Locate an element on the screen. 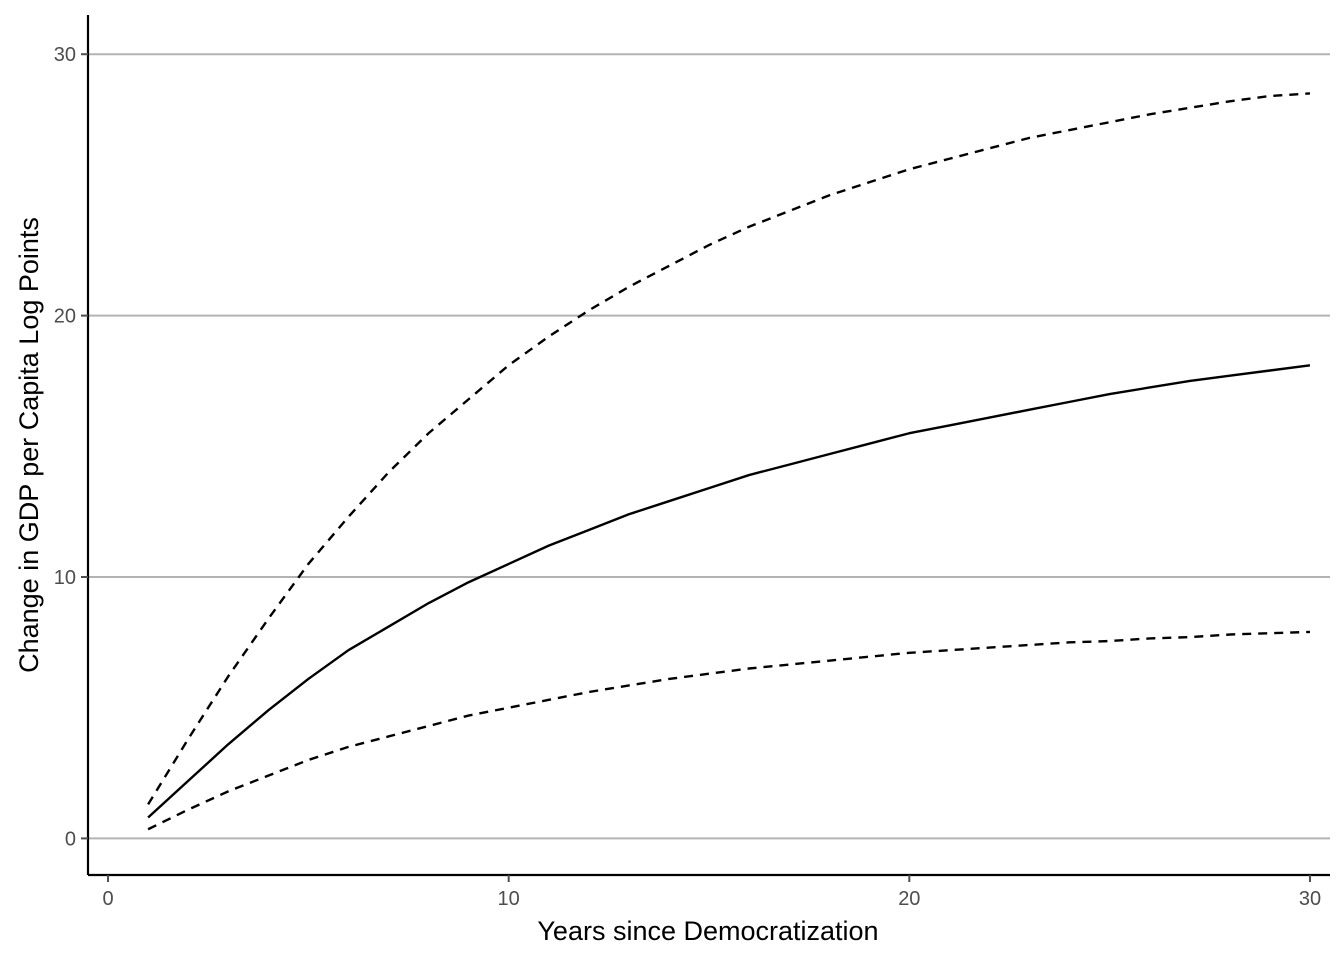 The height and width of the screenshot is (960, 1344). y-tick-label-0: 0 is located at coordinates (70, 839).